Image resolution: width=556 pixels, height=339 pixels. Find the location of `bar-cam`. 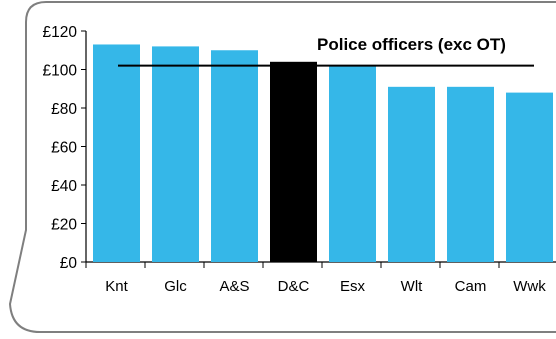

bar-cam is located at coordinates (470, 174).